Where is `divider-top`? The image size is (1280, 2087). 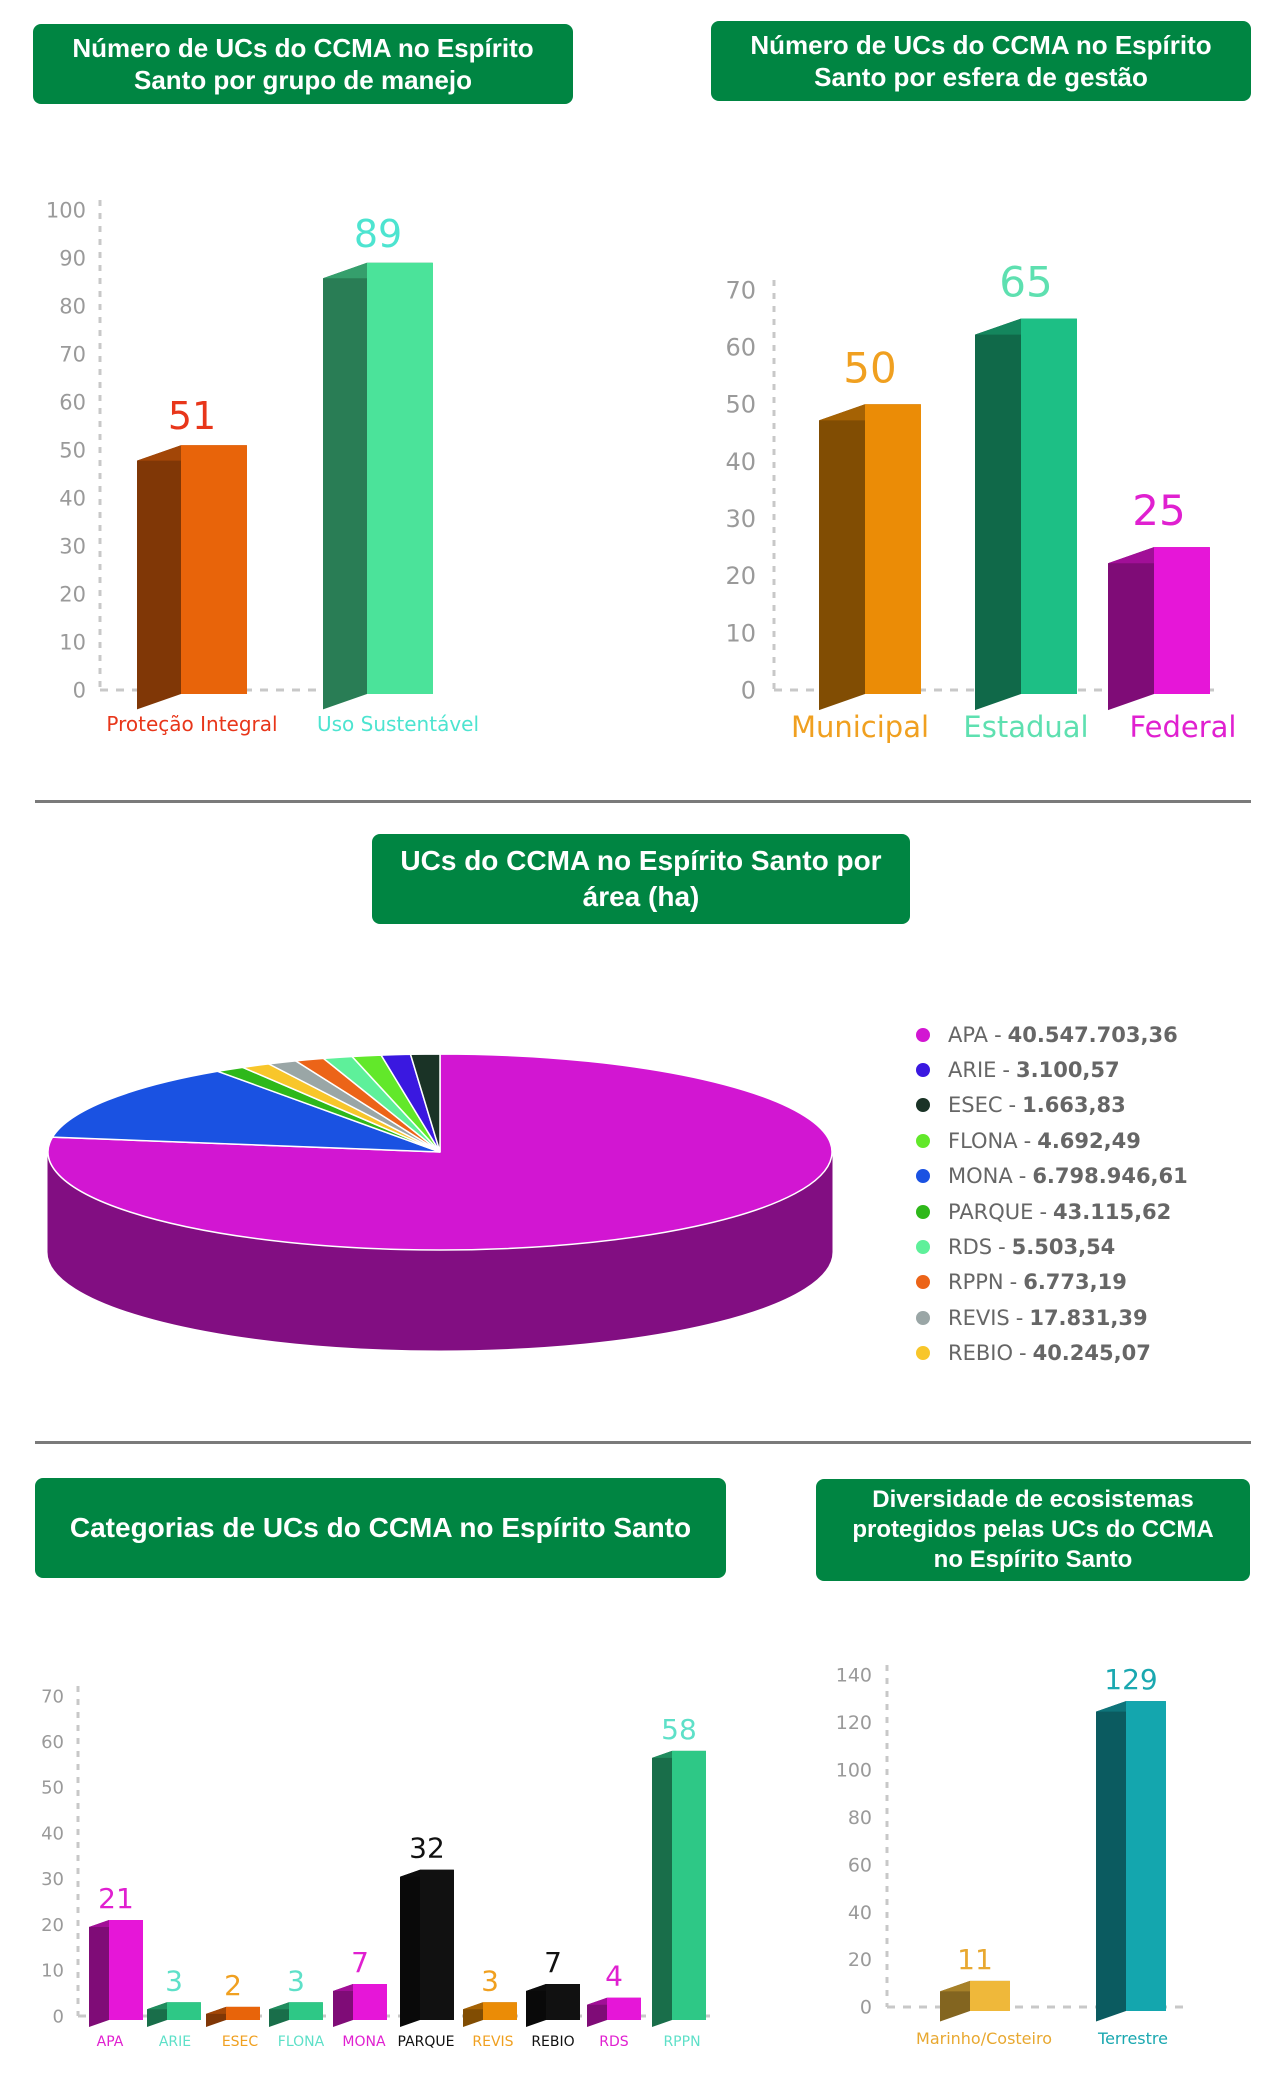 divider-top is located at coordinates (643, 801).